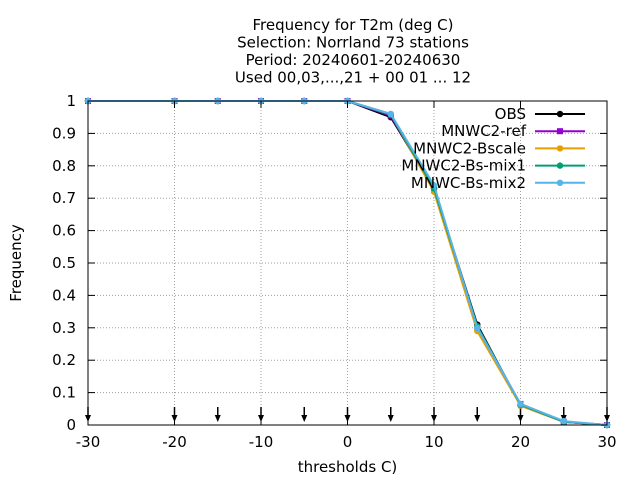  I want to click on x-tick-label: -20, so click(174, 442).